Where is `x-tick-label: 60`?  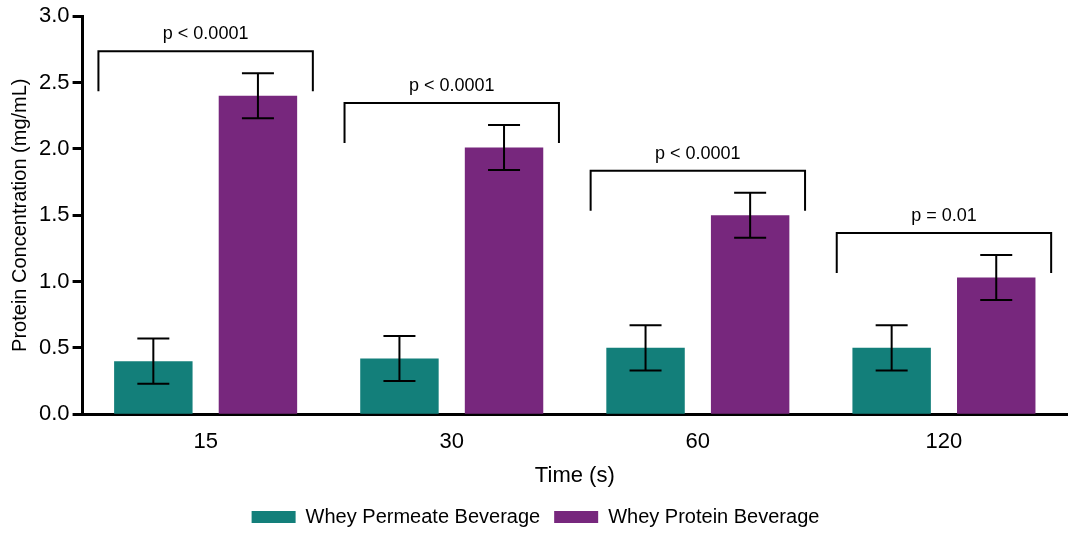 x-tick-label: 60 is located at coordinates (698, 441).